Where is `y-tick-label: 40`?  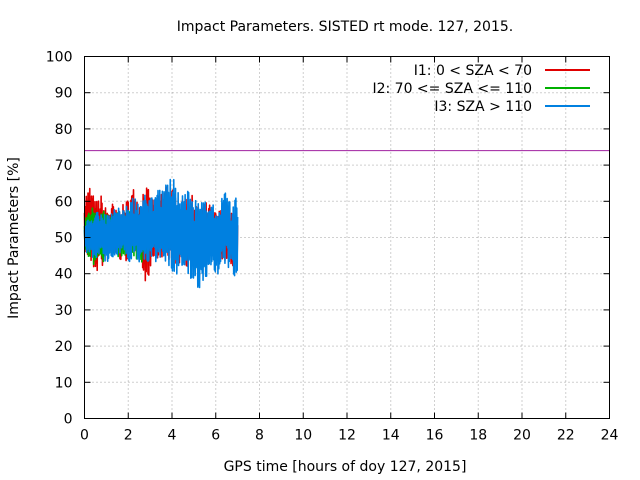 y-tick-label: 40 is located at coordinates (64, 275).